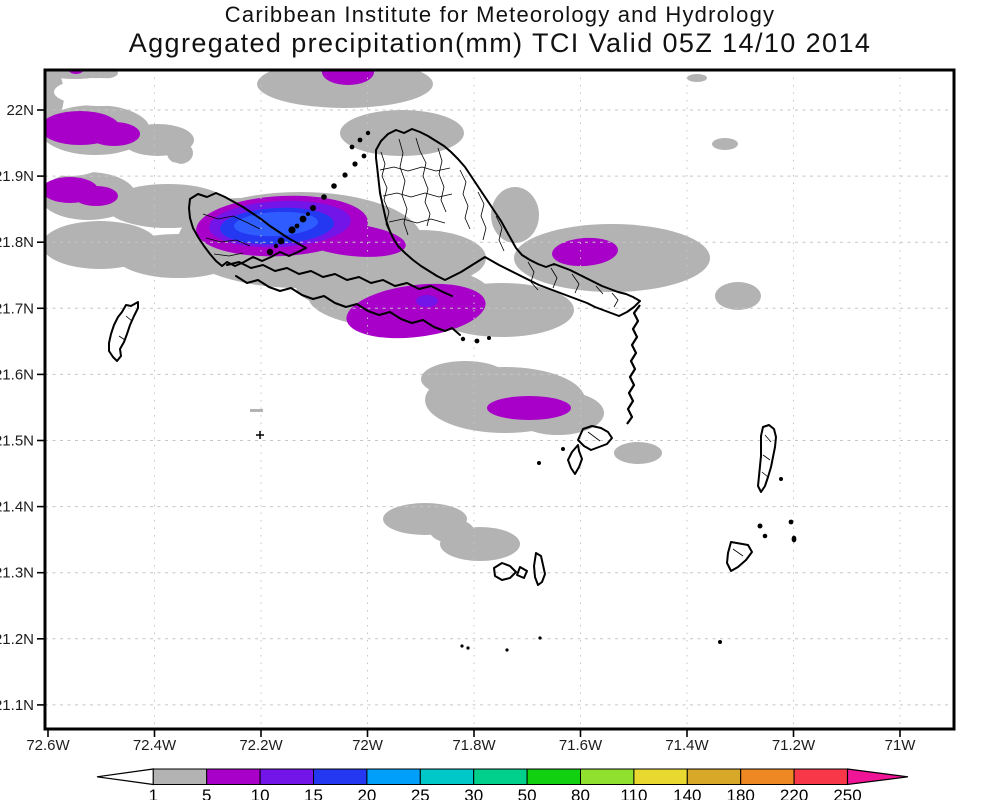 The image size is (1000, 800). I want to click on y-axis-label: 21.3N, so click(17, 573).